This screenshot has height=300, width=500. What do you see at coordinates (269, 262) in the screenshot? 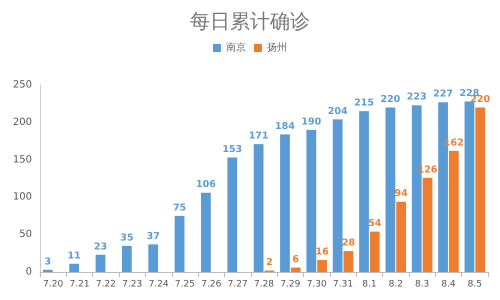
I see `data-label: 2` at bounding box center [269, 262].